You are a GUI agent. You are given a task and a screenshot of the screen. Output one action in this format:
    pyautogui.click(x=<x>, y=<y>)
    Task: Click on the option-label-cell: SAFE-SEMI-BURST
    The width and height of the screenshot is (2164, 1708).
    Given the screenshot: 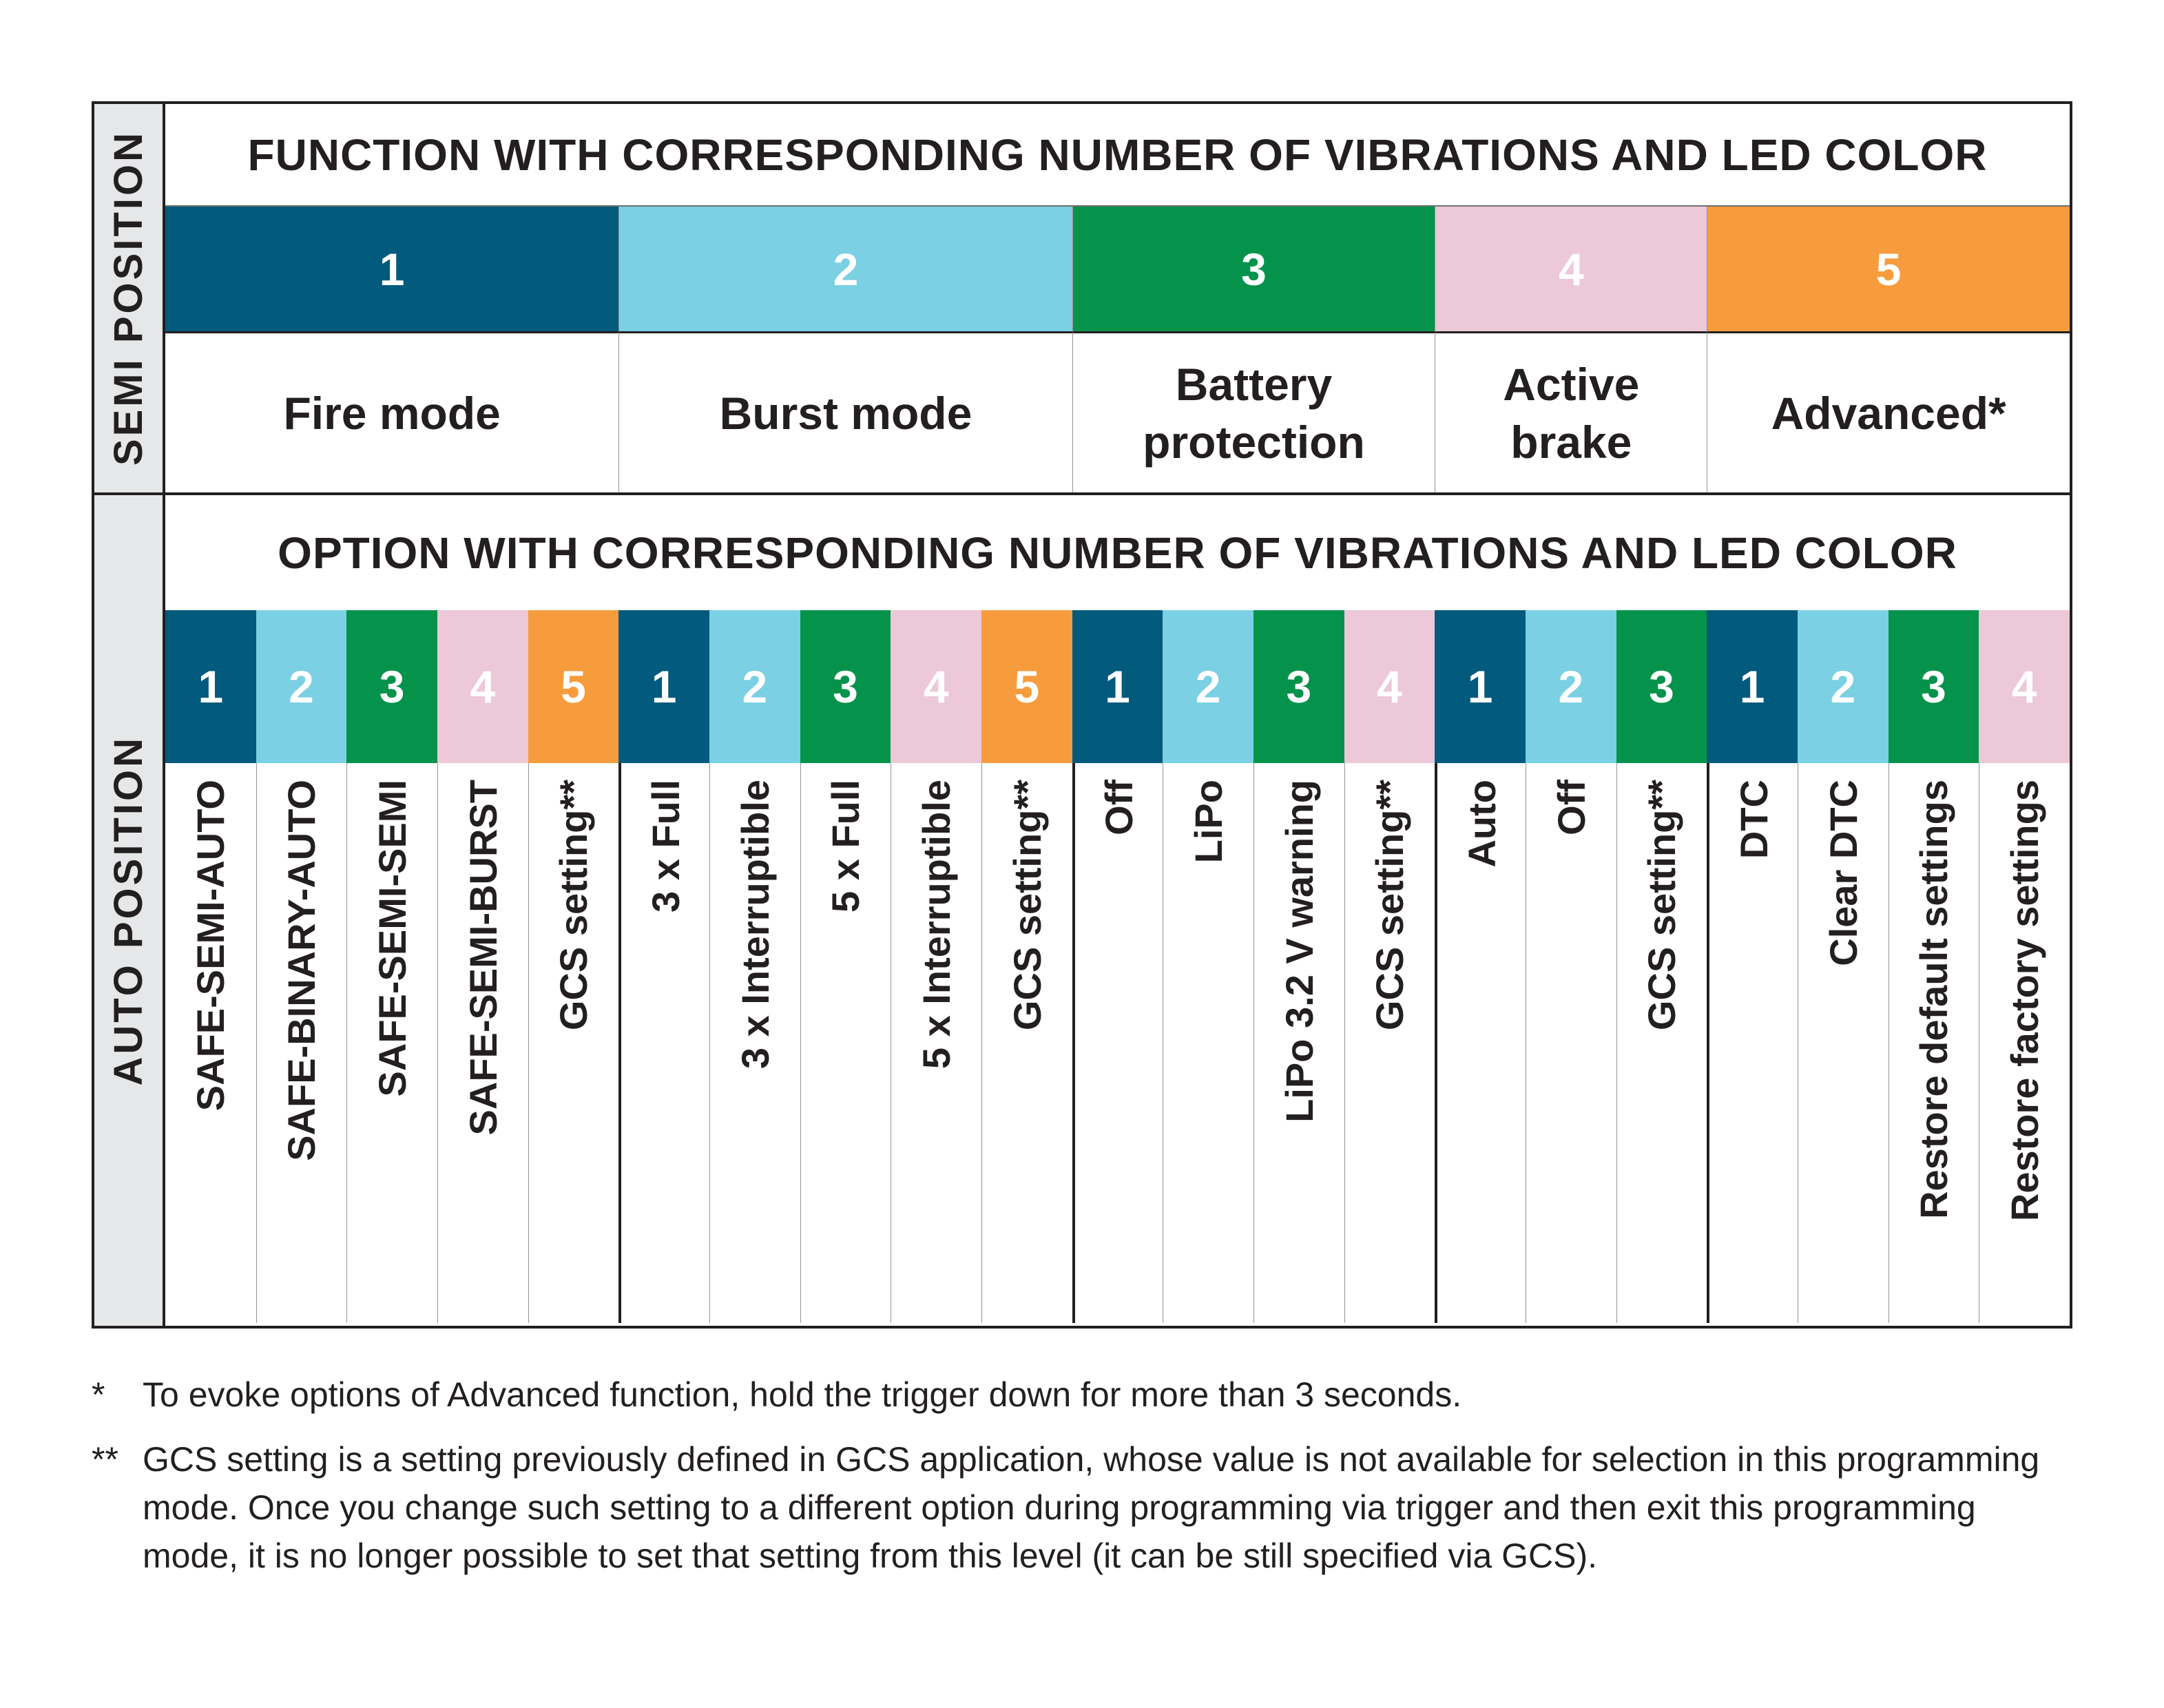 What is the action you would take?
    pyautogui.click(x=482, y=1043)
    